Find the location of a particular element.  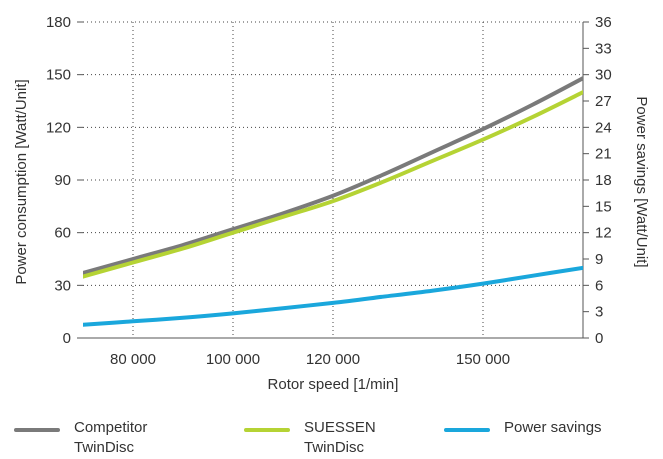

legend-label-line: Competitor is located at coordinates (111, 427).